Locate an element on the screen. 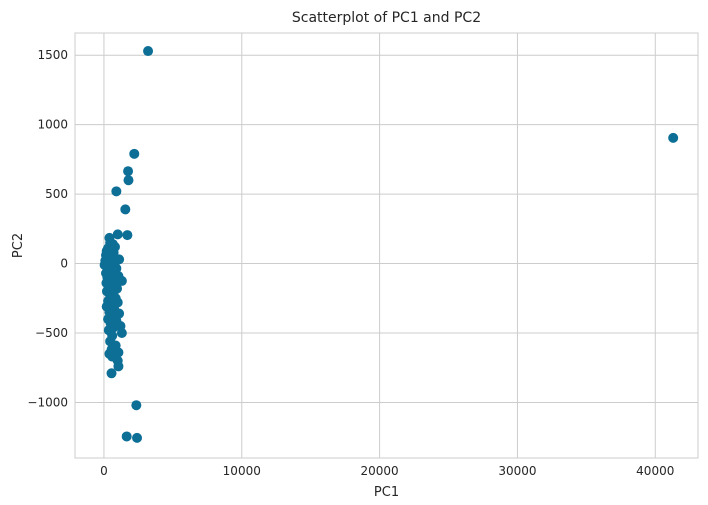 The width and height of the screenshot is (708, 505). x-tick-label: 10000 is located at coordinates (242, 471).